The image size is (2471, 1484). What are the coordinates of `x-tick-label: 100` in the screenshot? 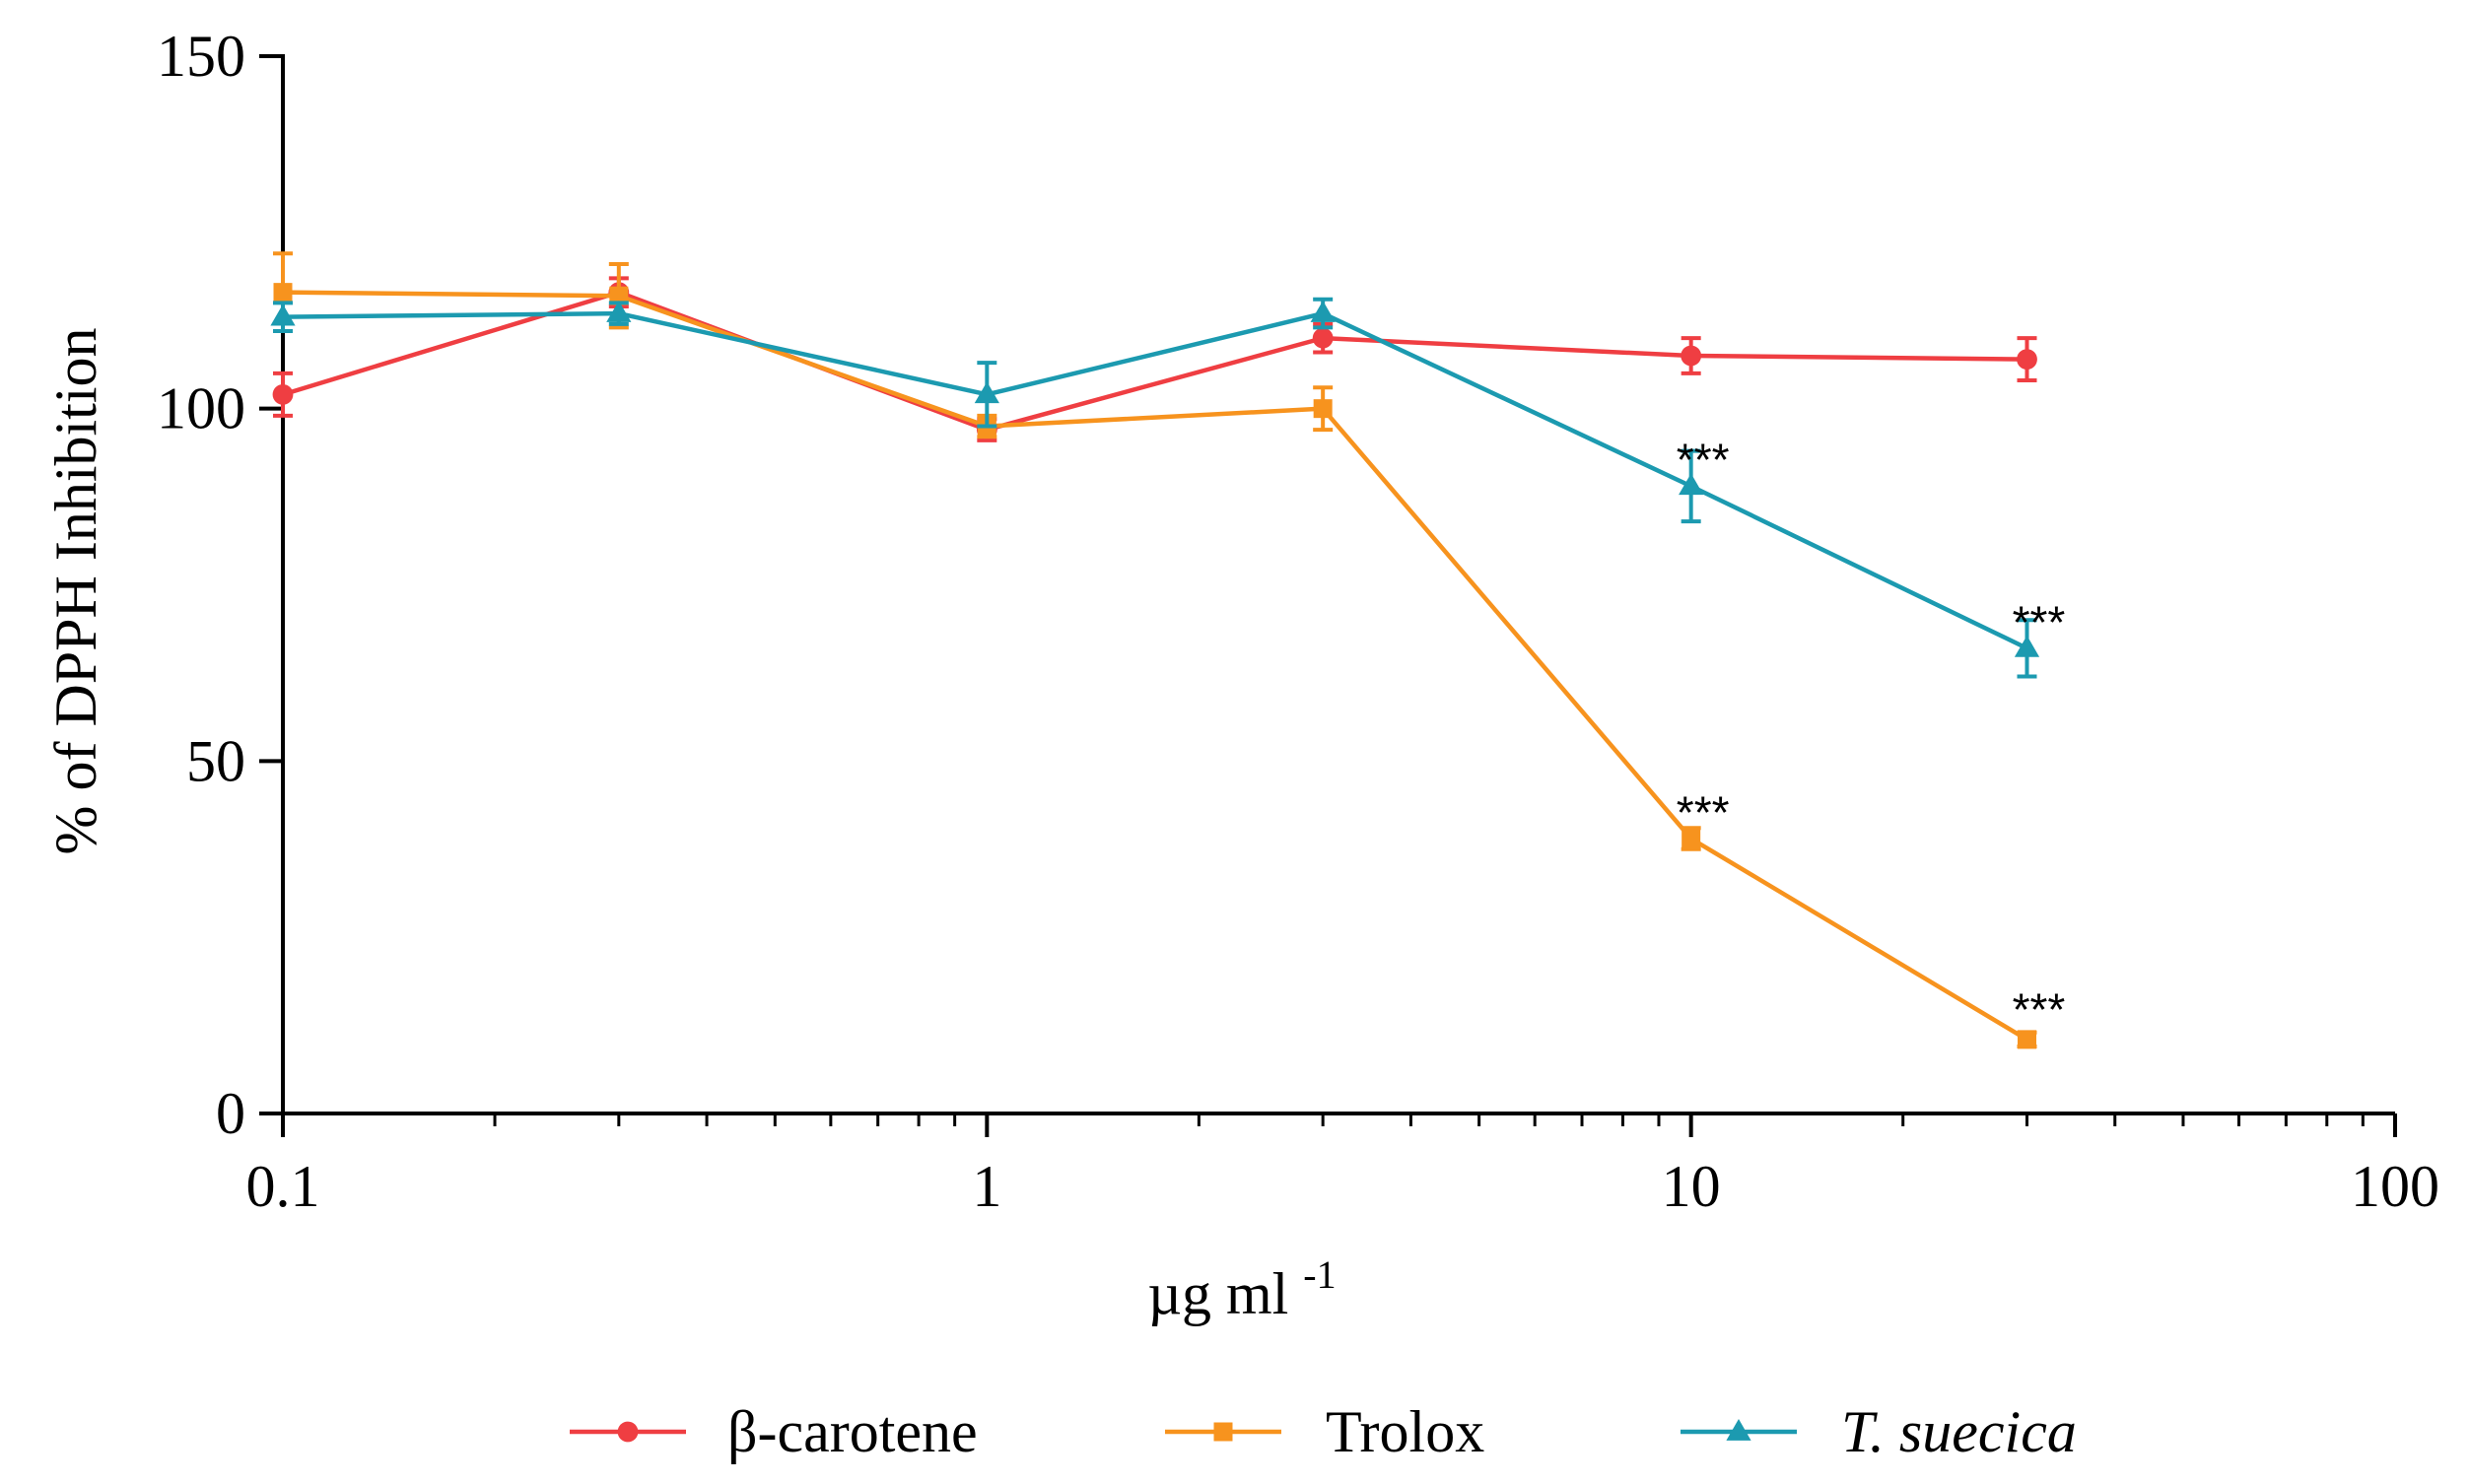 It's located at (2395, 1186).